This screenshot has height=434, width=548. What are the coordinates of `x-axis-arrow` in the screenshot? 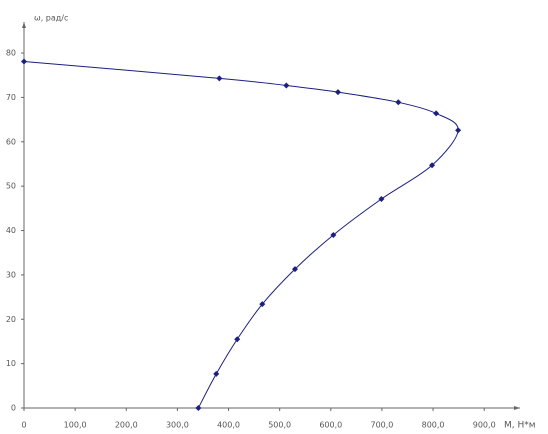 It's located at (517, 408).